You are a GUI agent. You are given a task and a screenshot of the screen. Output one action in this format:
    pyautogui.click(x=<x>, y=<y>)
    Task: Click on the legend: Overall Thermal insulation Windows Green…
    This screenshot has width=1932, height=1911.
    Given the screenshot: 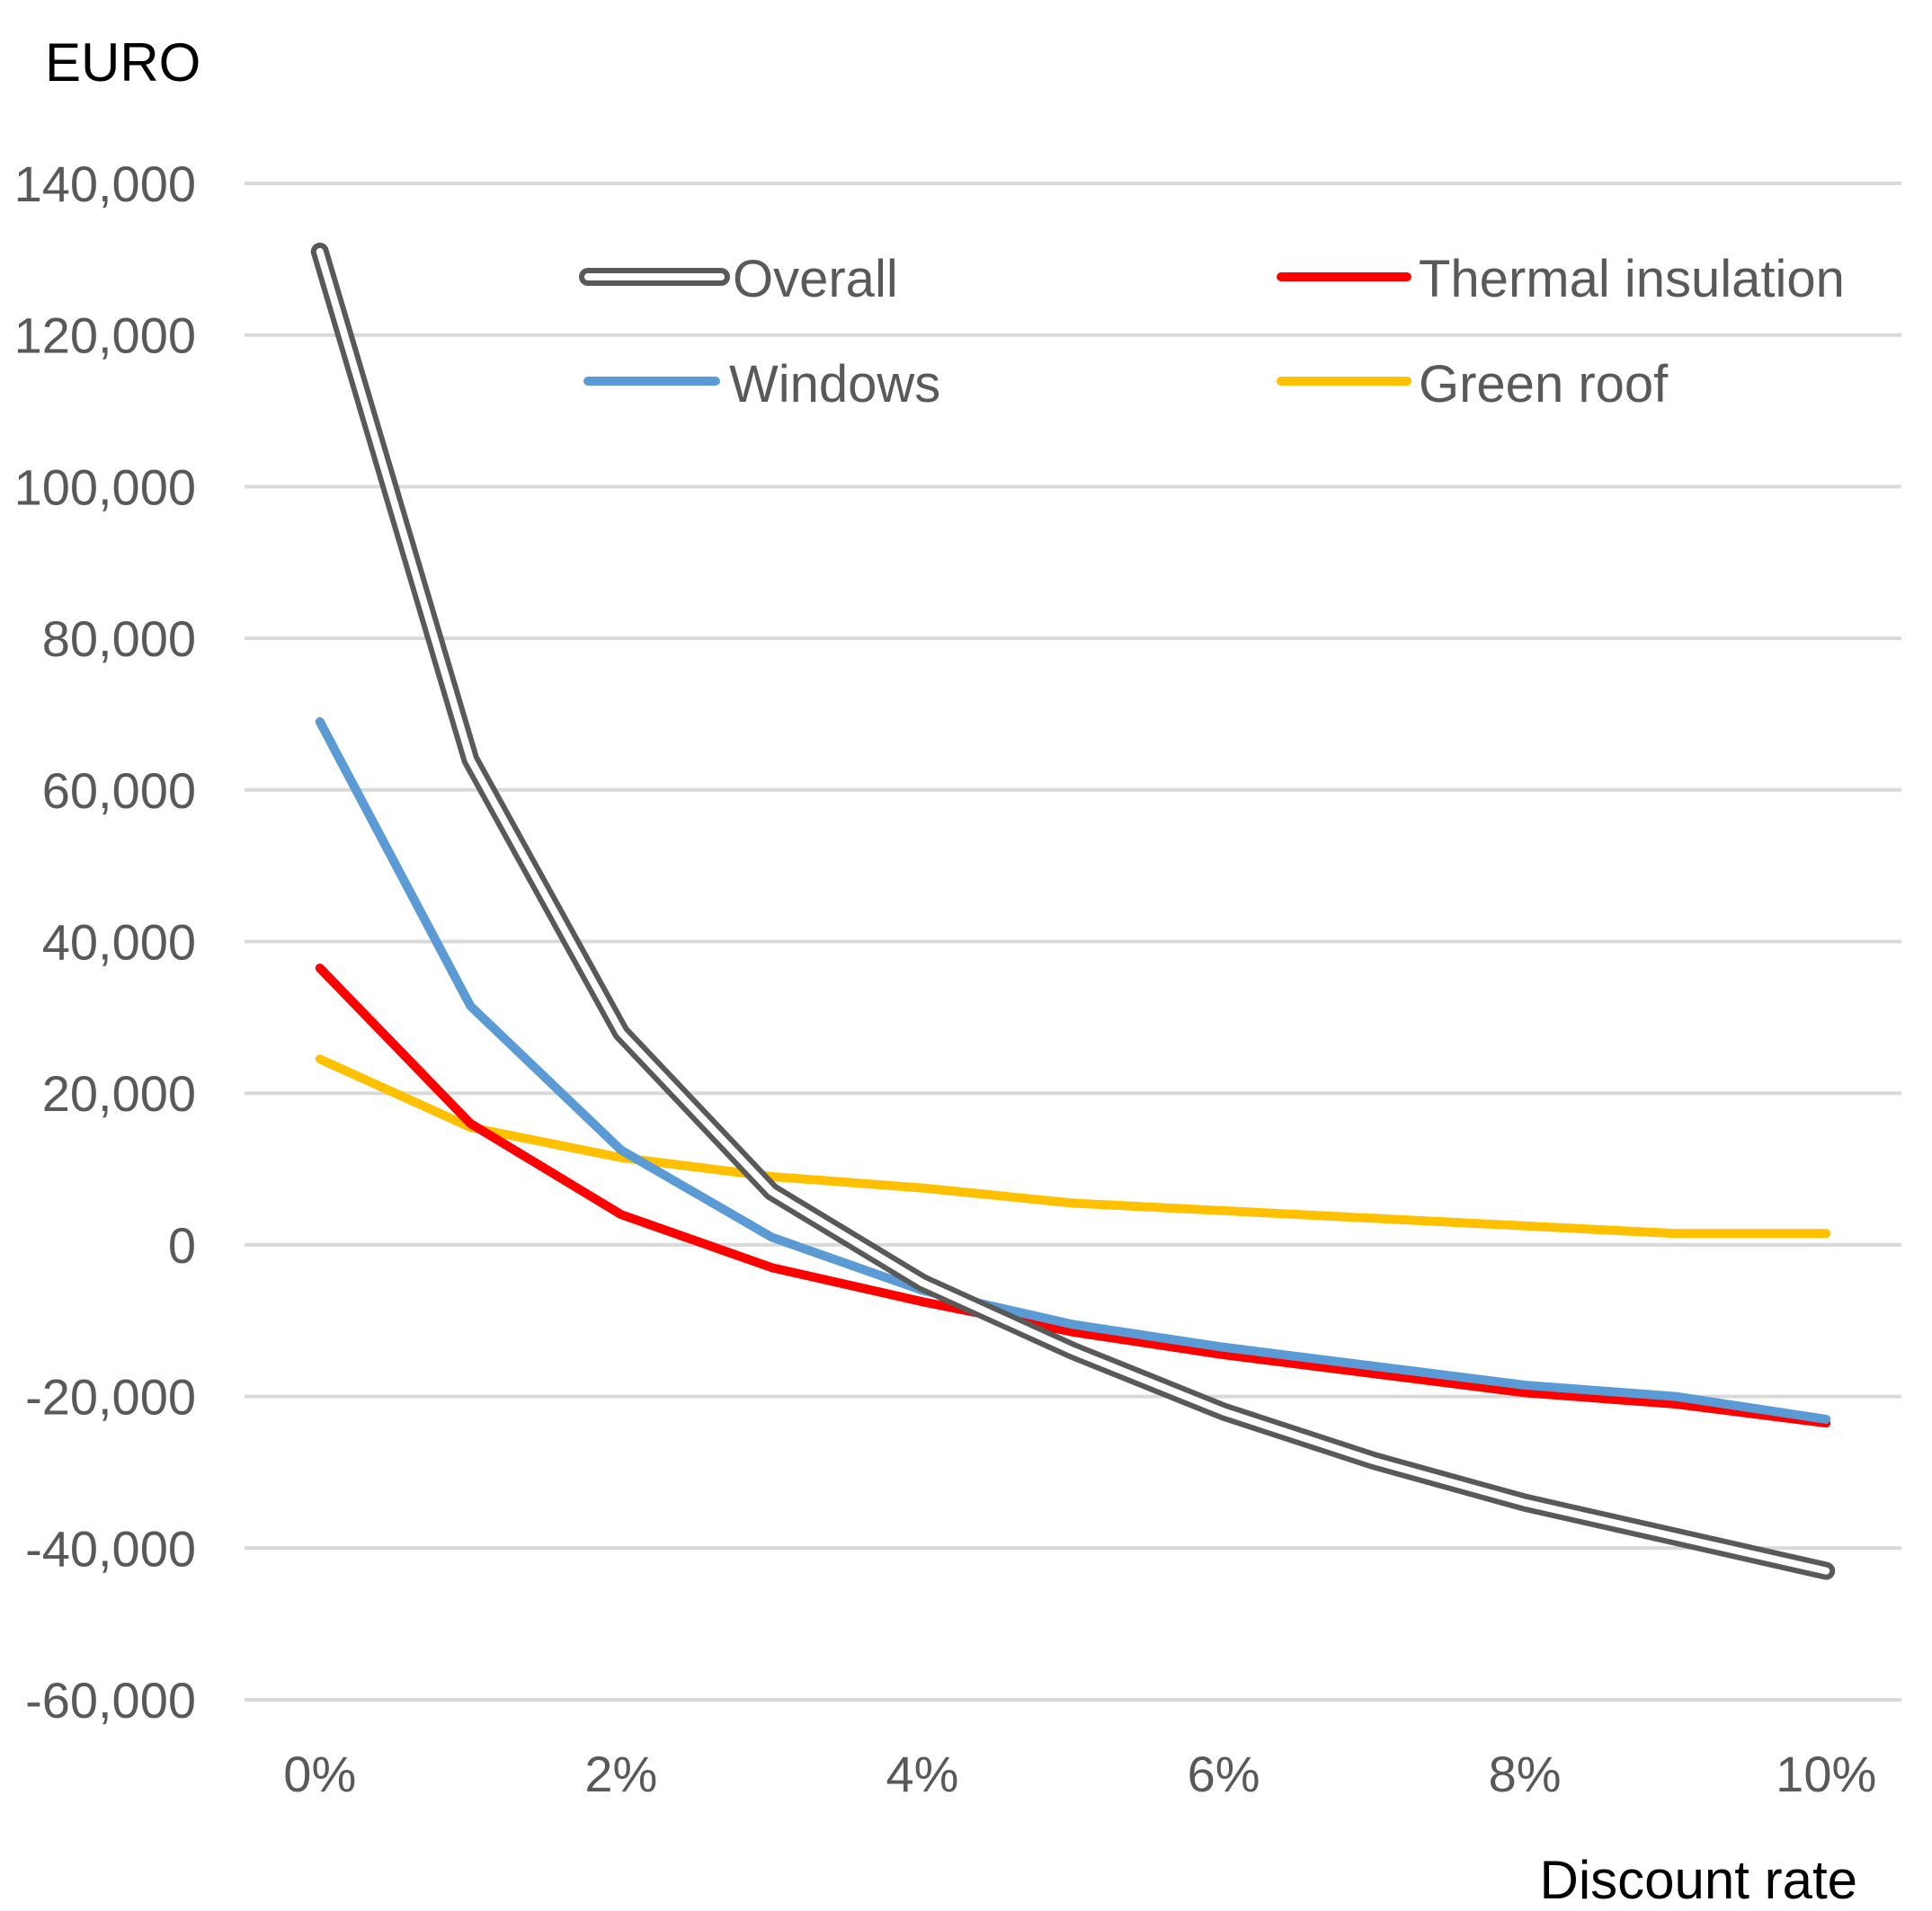 What is the action you would take?
    pyautogui.click(x=1212, y=332)
    